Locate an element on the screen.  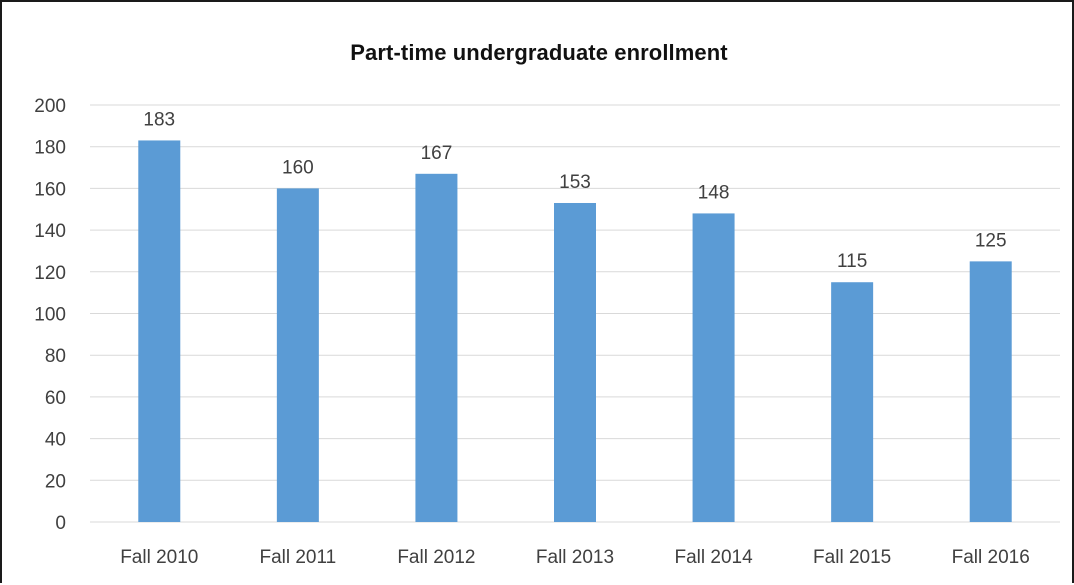
x-tick-label: Fall 2015 is located at coordinates (852, 557).